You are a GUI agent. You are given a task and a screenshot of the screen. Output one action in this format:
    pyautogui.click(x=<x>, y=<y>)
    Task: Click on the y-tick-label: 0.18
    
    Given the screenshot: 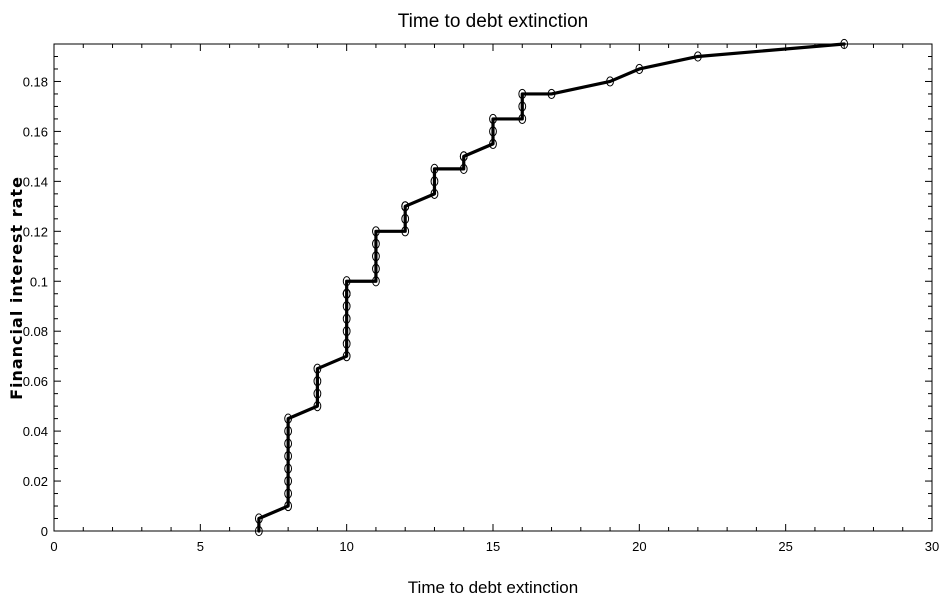 What is the action you would take?
    pyautogui.click(x=35, y=81)
    